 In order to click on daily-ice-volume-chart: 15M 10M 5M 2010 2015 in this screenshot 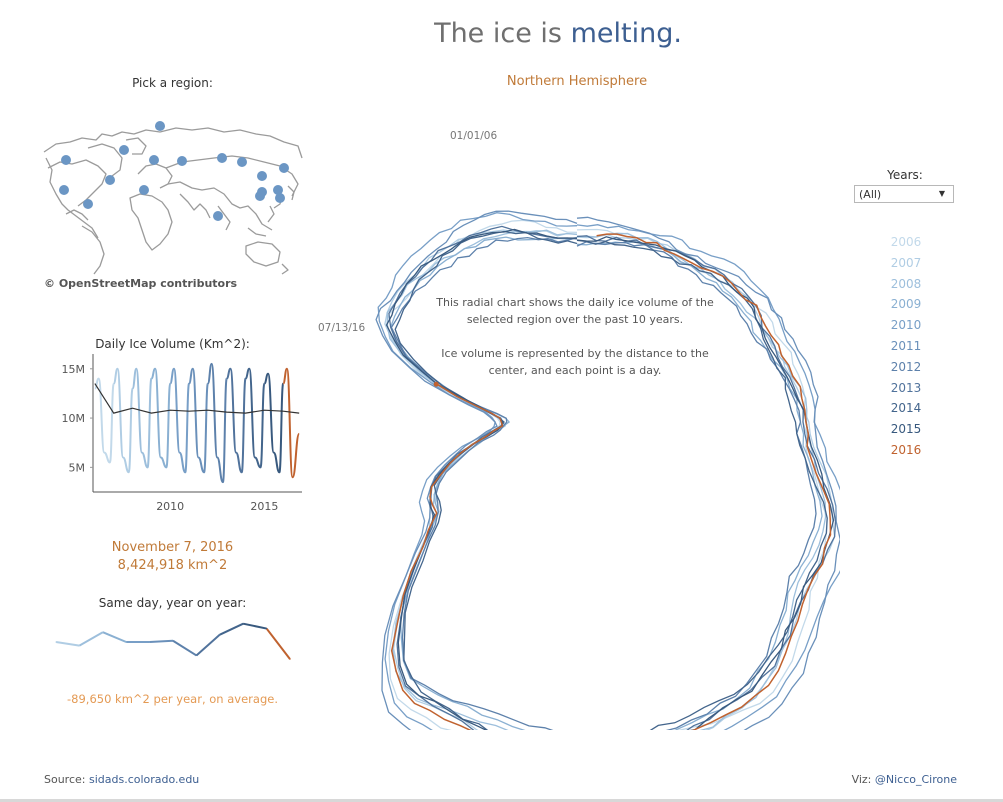, I will do `click(173, 438)`.